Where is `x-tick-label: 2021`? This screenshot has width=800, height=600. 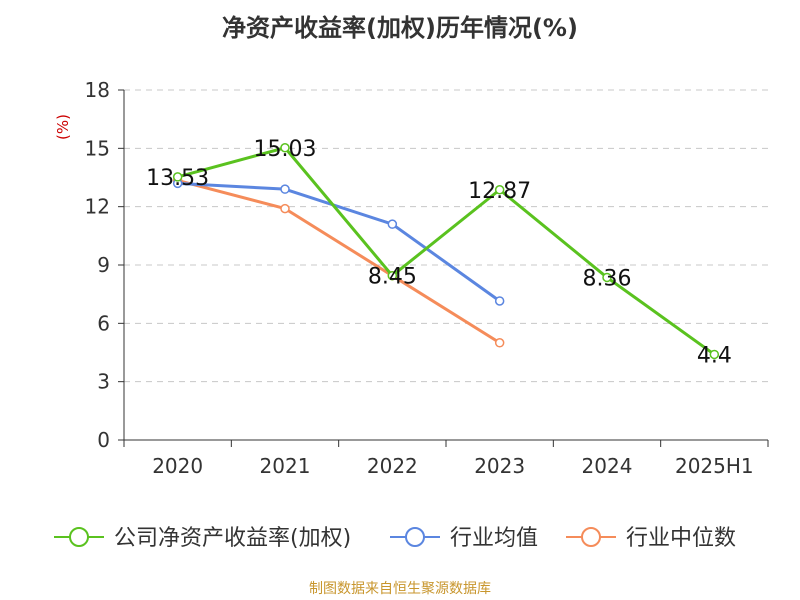
x-tick-label: 2021 is located at coordinates (285, 466).